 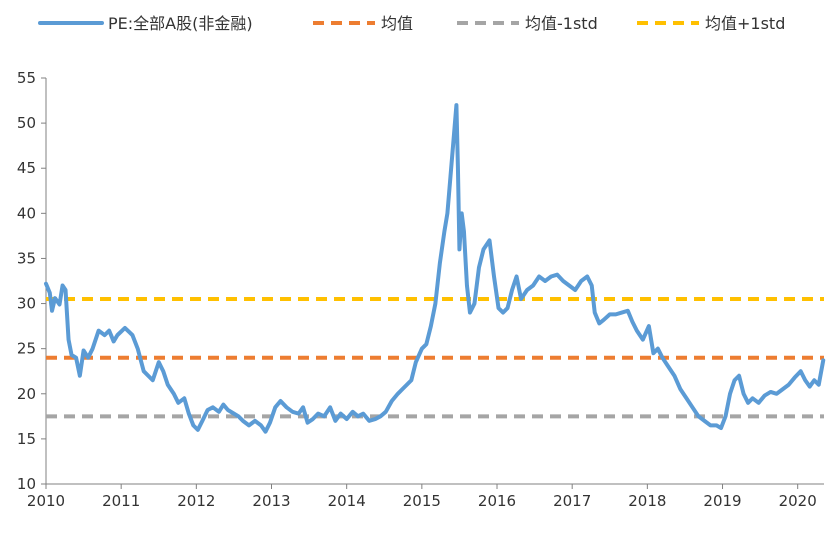 I want to click on x-tick-label: 2014, so click(x=347, y=501).